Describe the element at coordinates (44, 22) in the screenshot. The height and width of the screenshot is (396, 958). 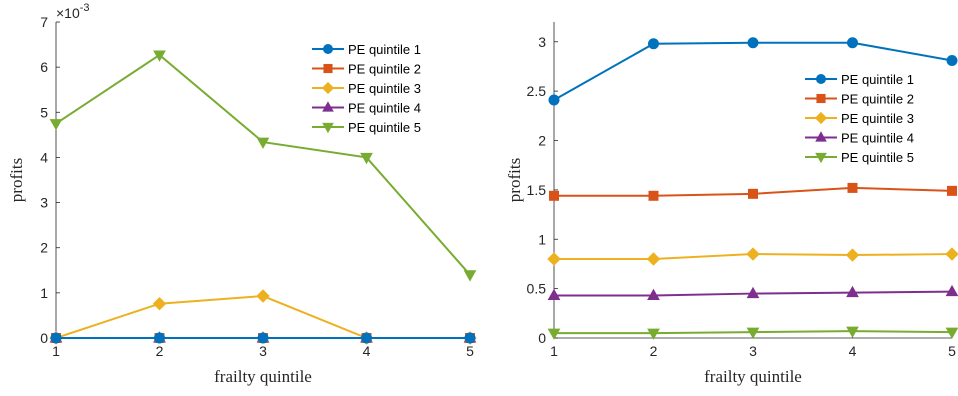
I see `y-tick-label: 7` at that location.